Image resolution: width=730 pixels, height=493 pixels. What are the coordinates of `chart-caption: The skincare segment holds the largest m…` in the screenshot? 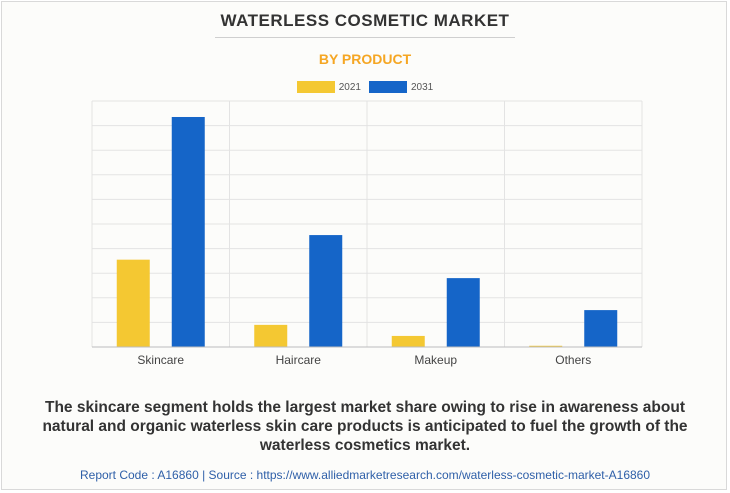 It's located at (365, 426).